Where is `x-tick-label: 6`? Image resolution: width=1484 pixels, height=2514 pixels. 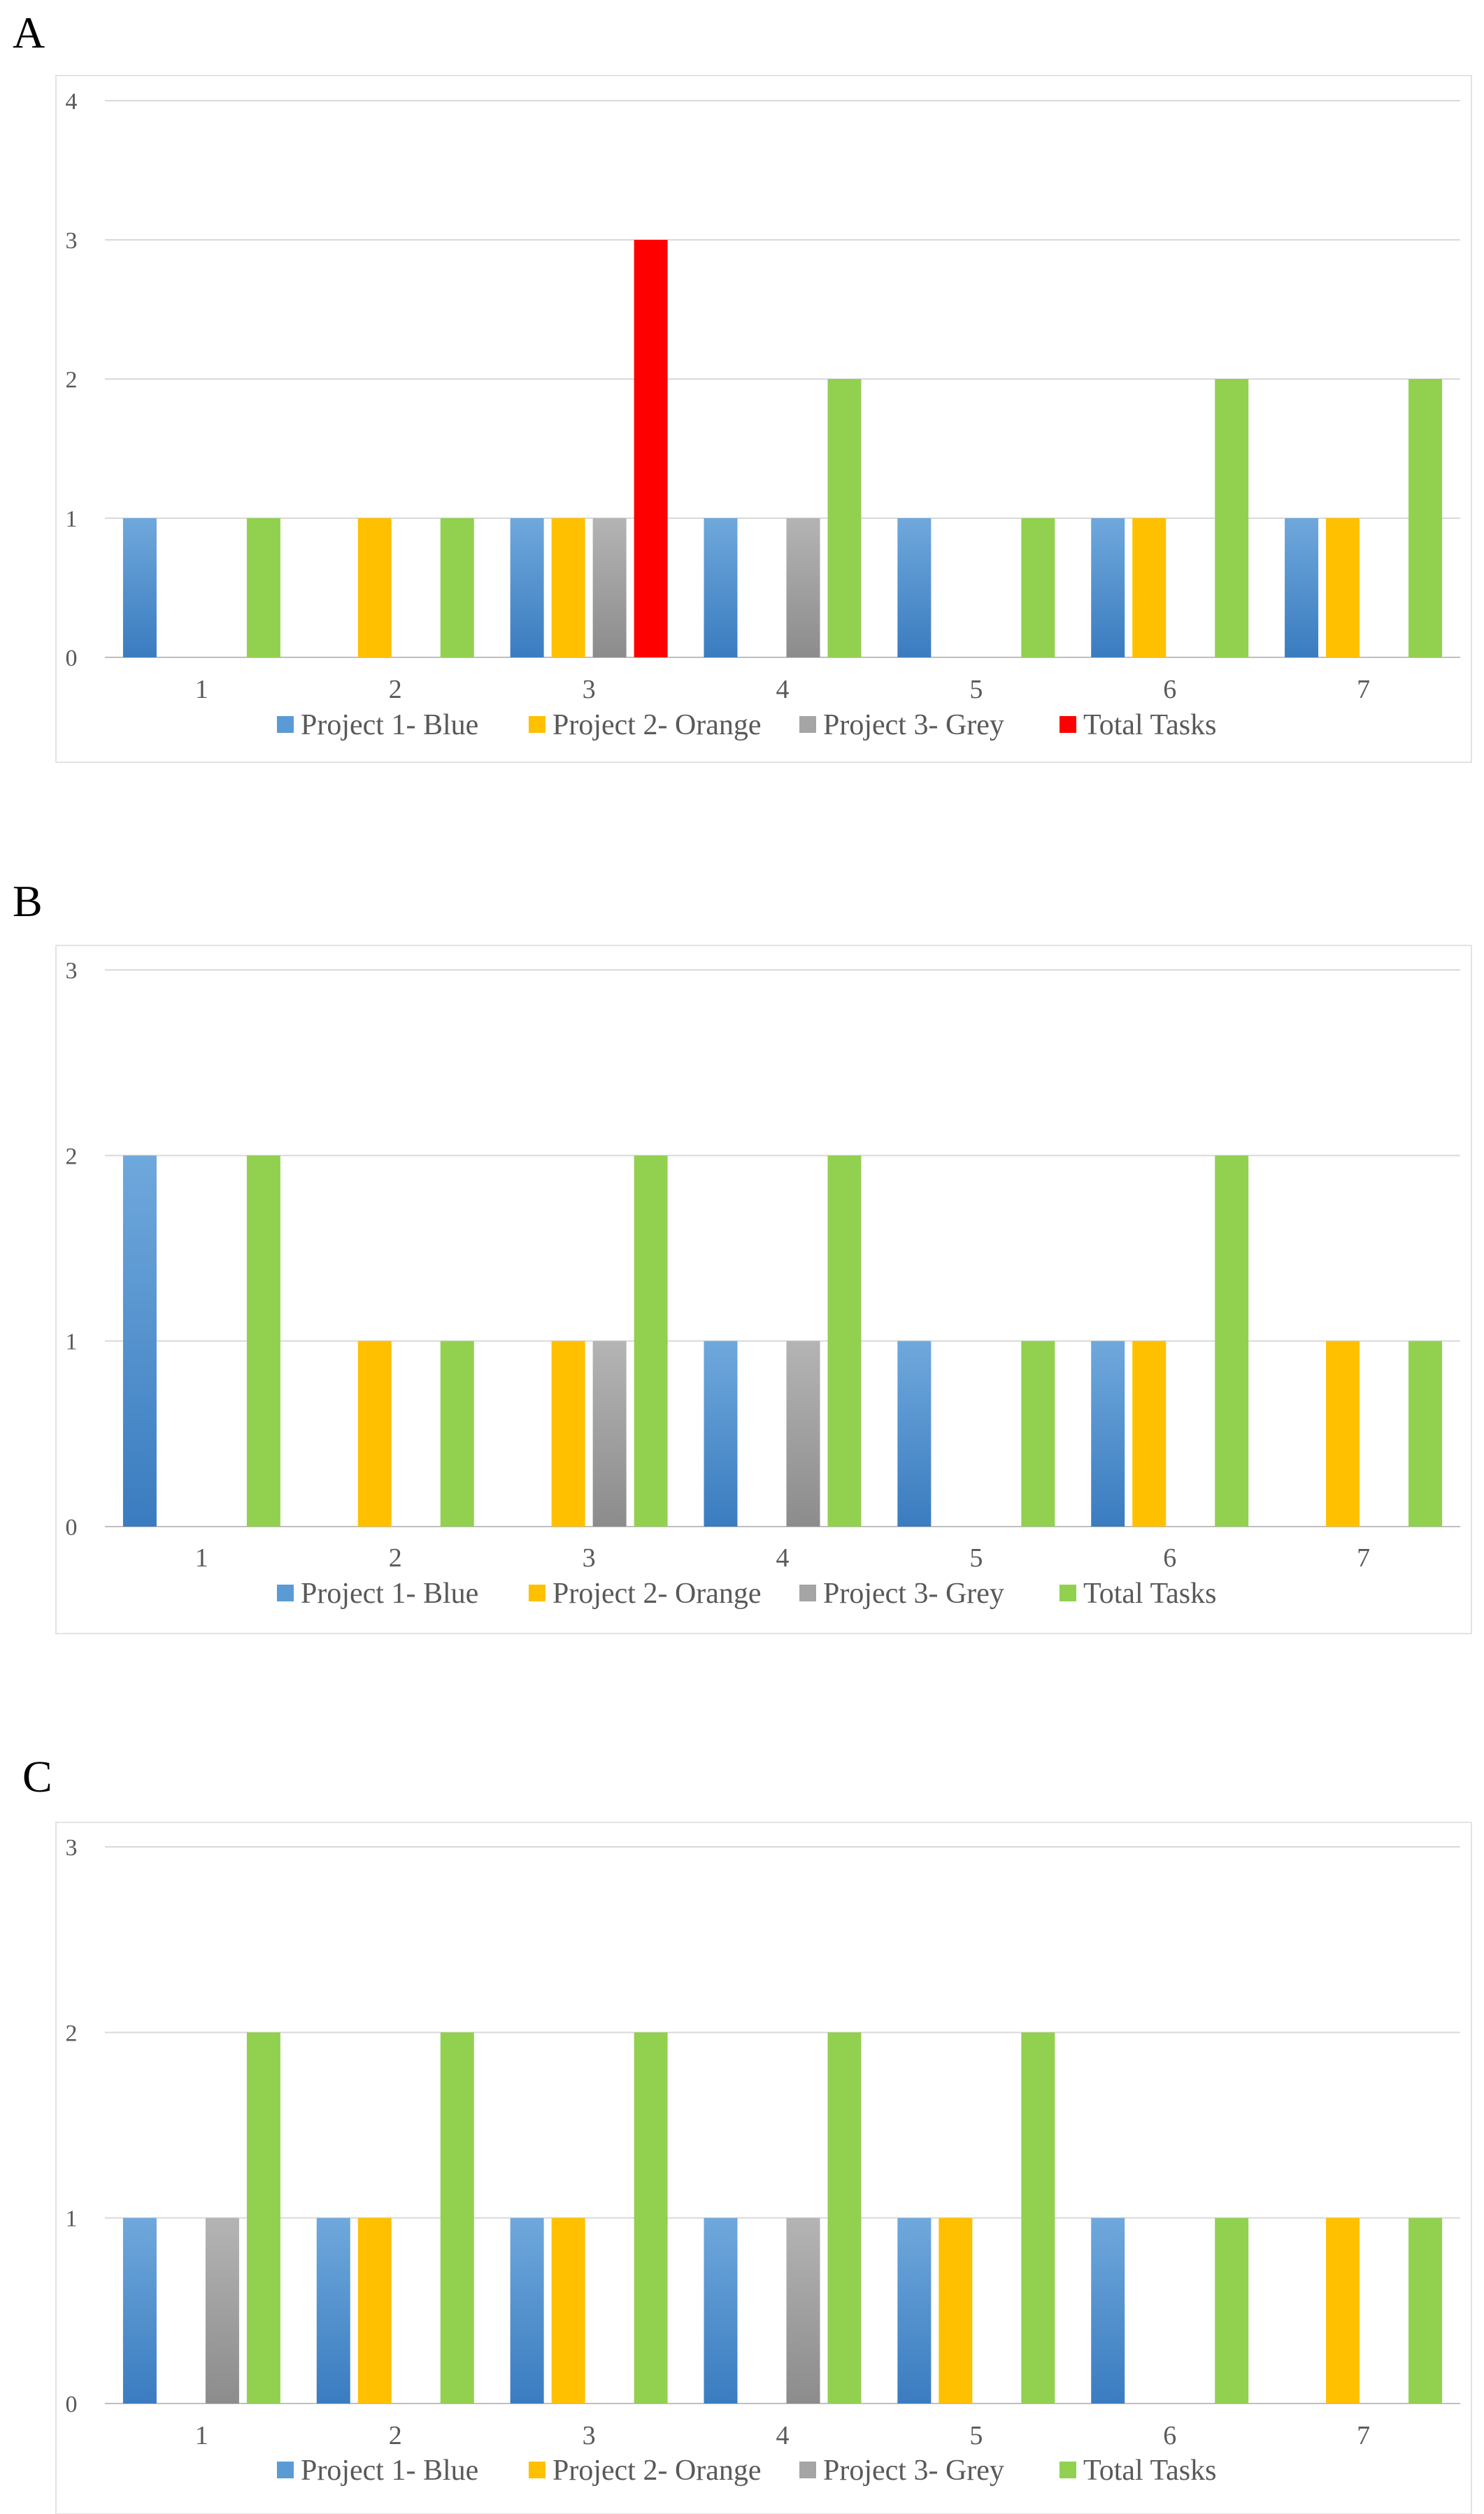 x-tick-label: 6 is located at coordinates (1170, 689).